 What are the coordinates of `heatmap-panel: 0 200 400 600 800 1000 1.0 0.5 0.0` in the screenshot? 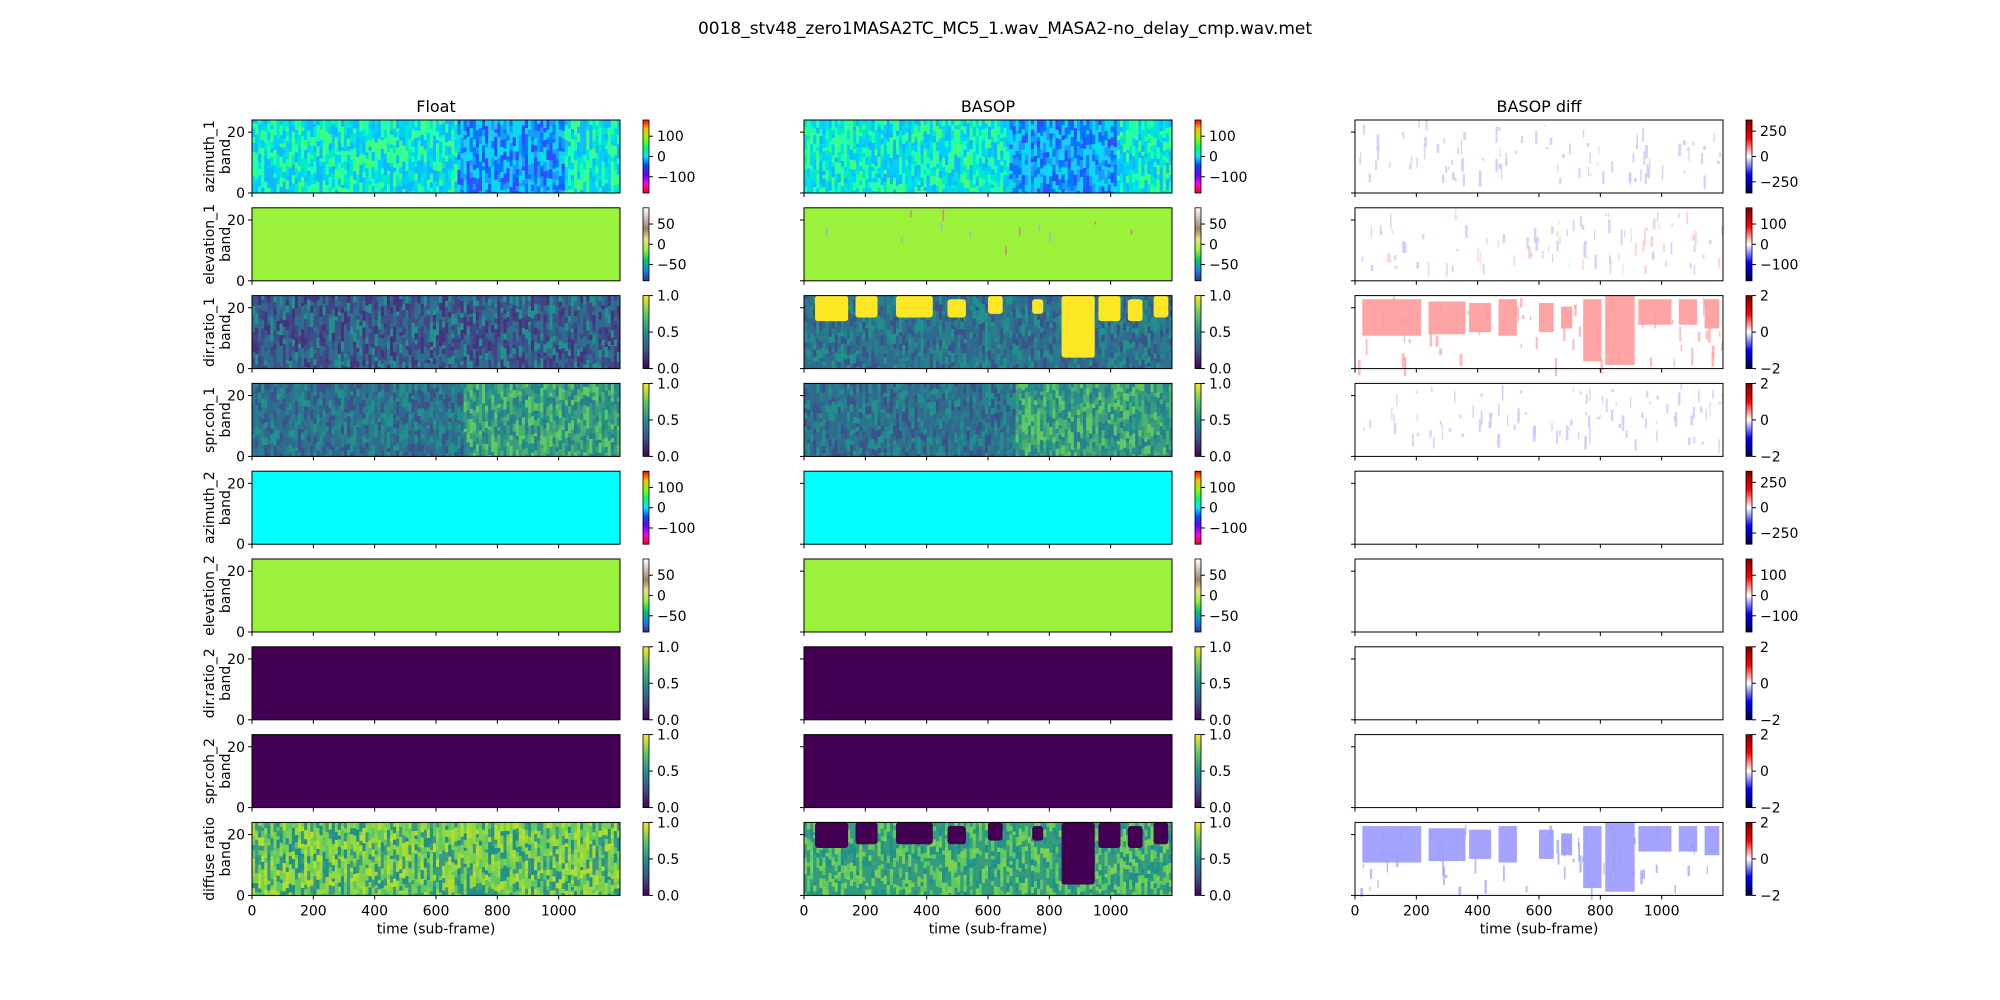 It's located at (1016, 867).